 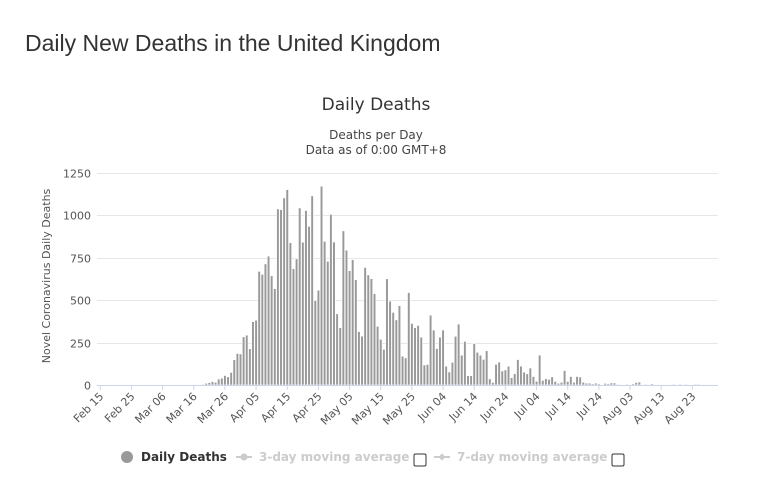 What do you see at coordinates (322, 457) in the screenshot?
I see `legend-item-3-day-average: 3-day moving average` at bounding box center [322, 457].